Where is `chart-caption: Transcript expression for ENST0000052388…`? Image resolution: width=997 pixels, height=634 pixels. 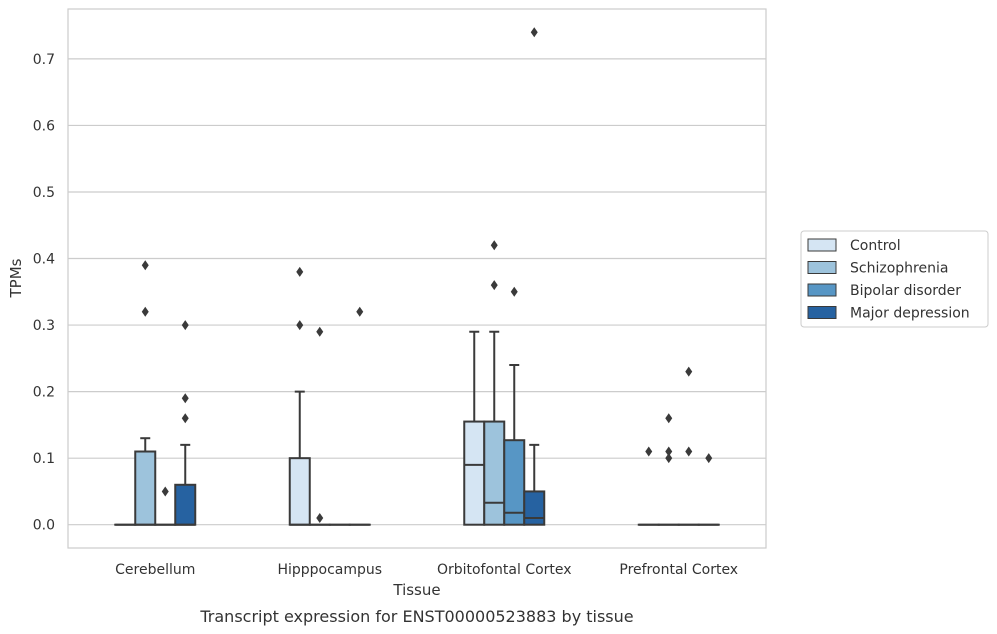
chart-caption: Transcript expression for ENST0000052388… is located at coordinates (416, 616).